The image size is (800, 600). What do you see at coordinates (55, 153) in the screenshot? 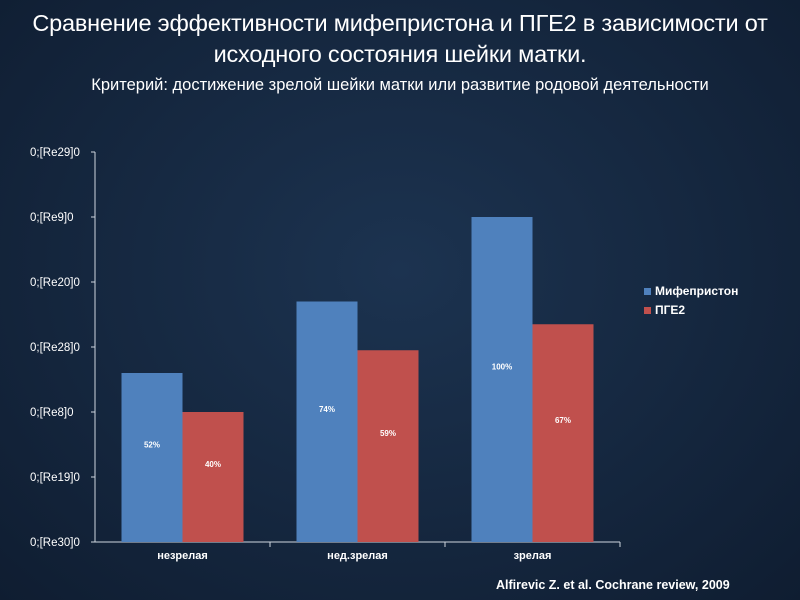
I see `y-tick-label: 0;[Re29]0` at bounding box center [55, 153].